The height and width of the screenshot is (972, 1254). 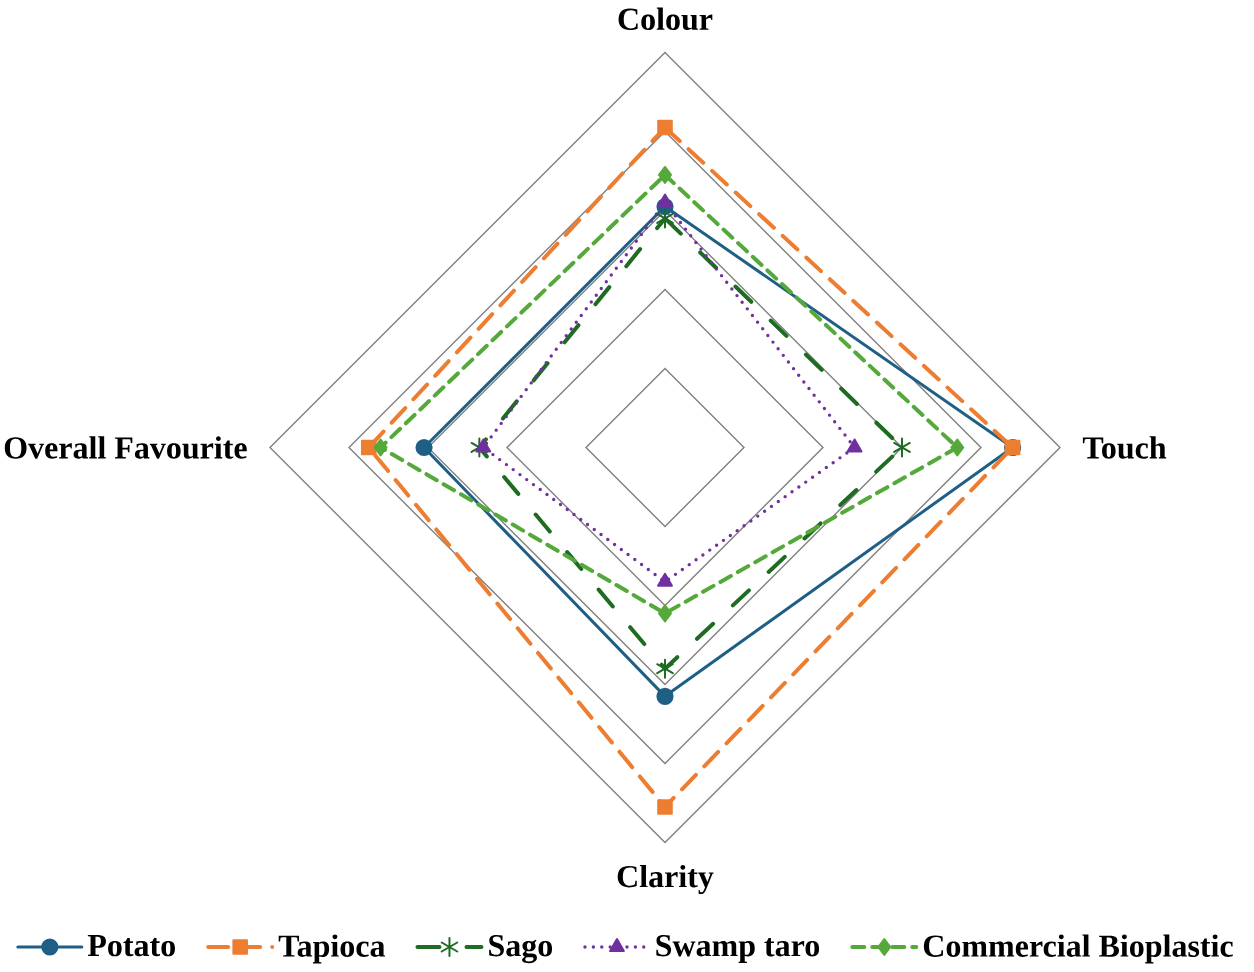 I want to click on legend-label: Tapioca, so click(x=332, y=949).